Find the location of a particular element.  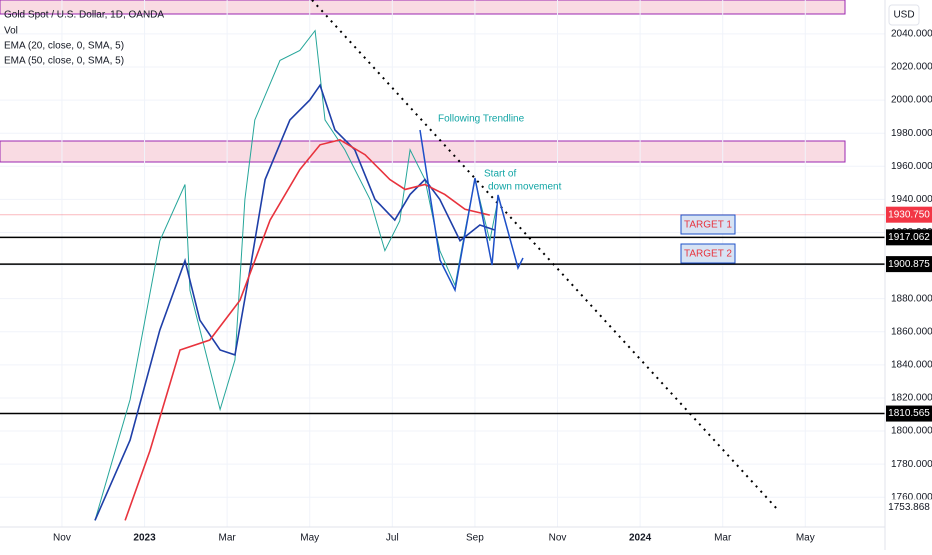

x-tick-label: 2023 is located at coordinates (144, 538).